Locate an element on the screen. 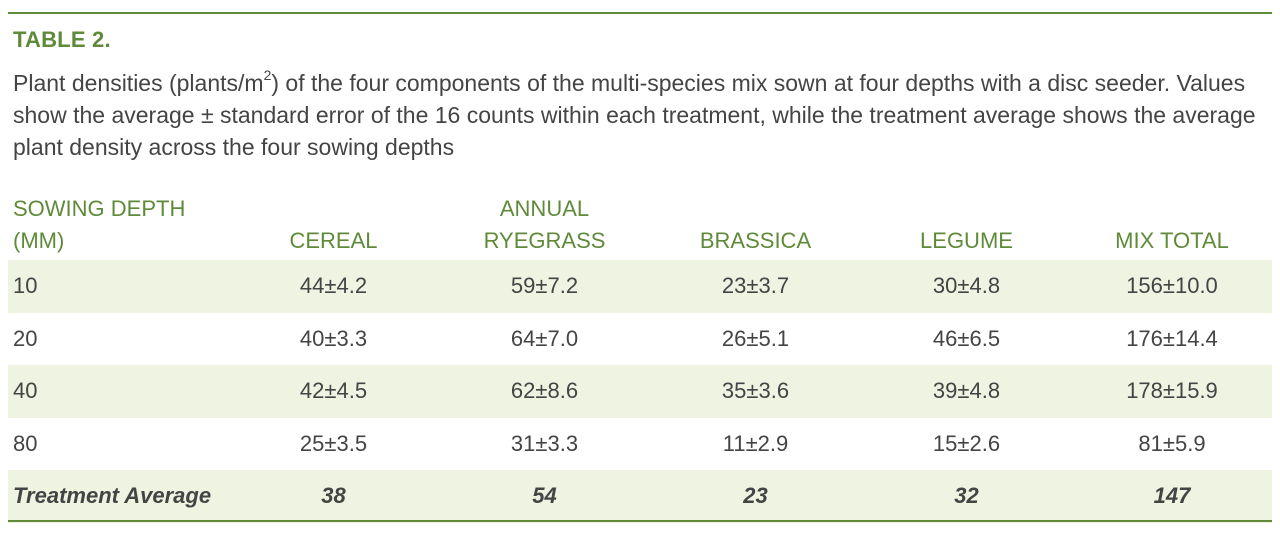 This screenshot has height=533, width=1280. cell-ryegrass: 64±7.0 is located at coordinates (544, 338).